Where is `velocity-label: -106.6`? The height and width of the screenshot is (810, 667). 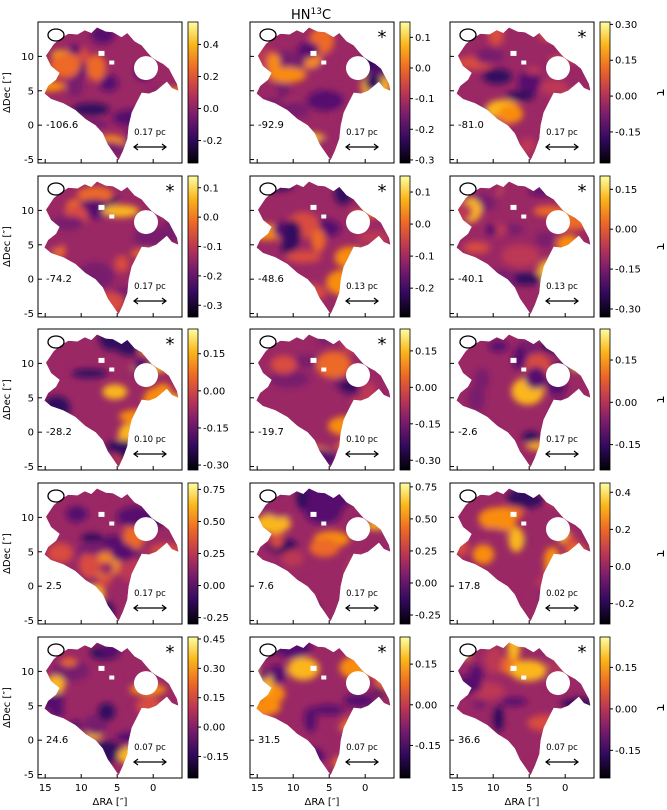
velocity-label: -106.6 is located at coordinates (62, 125).